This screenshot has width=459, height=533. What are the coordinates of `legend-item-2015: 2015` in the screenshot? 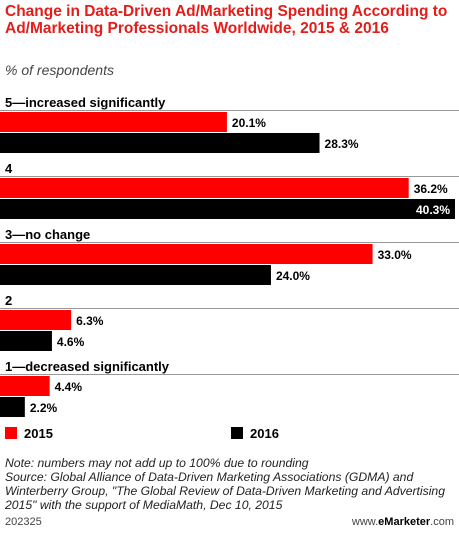 It's located at (29, 433).